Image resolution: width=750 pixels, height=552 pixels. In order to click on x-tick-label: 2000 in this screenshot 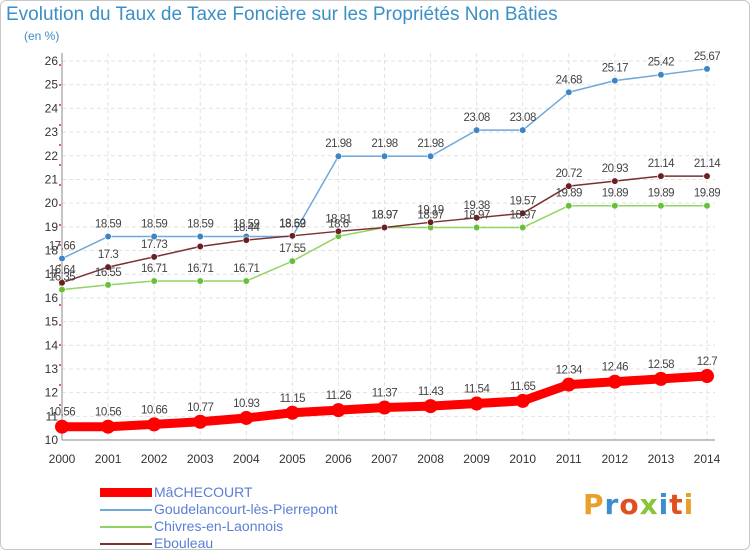, I will do `click(62, 459)`.